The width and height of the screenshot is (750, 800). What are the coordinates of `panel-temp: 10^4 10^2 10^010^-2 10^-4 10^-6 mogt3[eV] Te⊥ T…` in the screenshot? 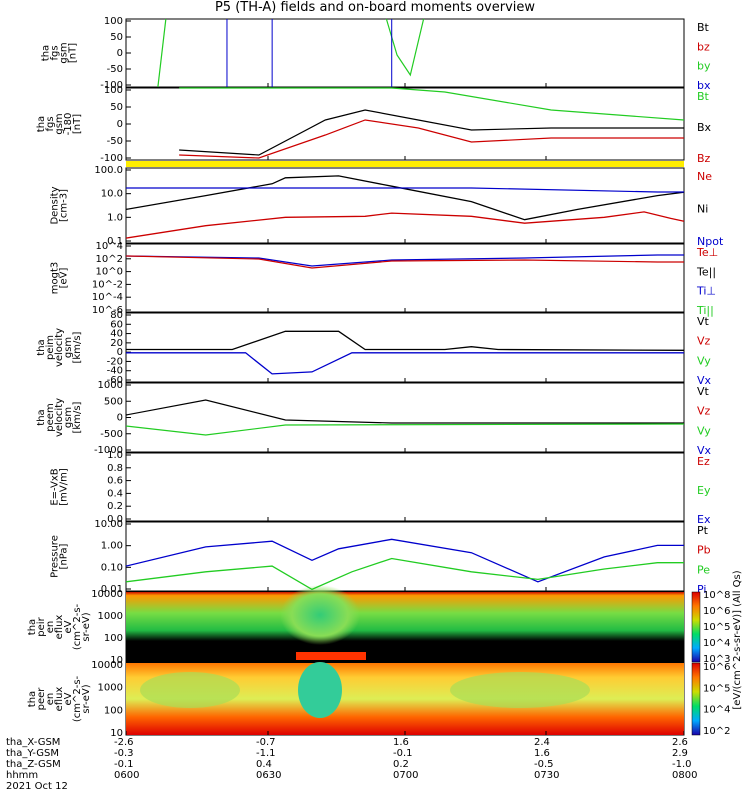 It's located at (384, 279).